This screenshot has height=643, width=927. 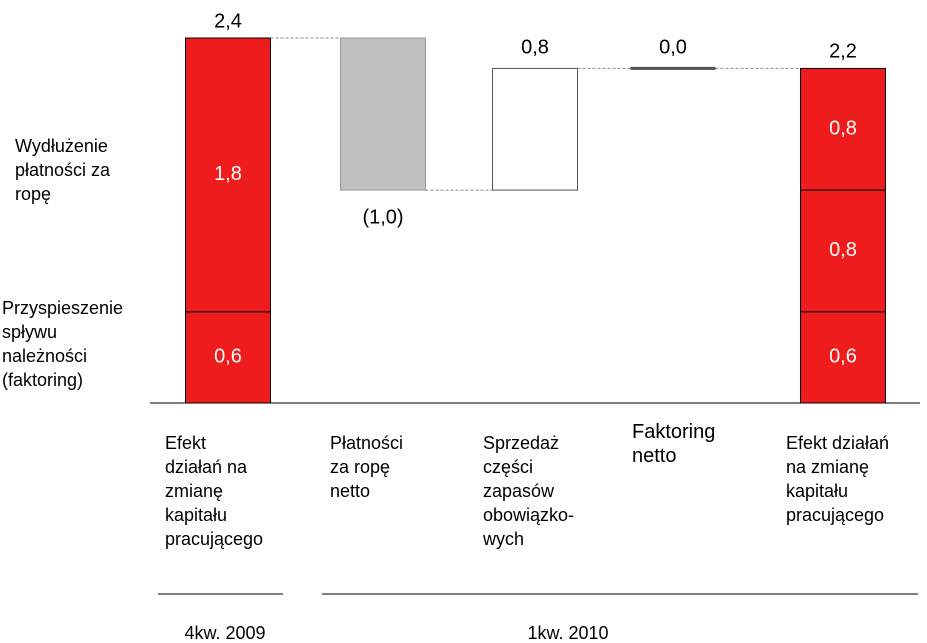 What do you see at coordinates (529, 491) in the screenshot?
I see `category-label: Sprzedaż części zapasów obowiązko- wych` at bounding box center [529, 491].